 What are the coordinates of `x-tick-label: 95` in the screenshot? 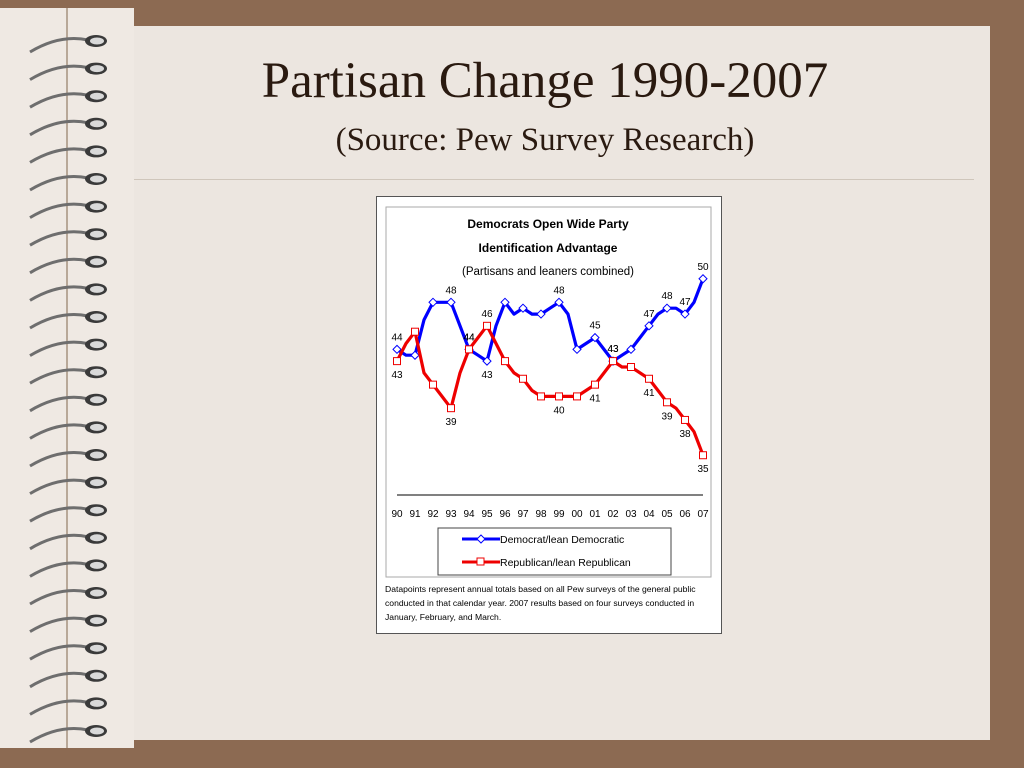 It's located at (487, 514).